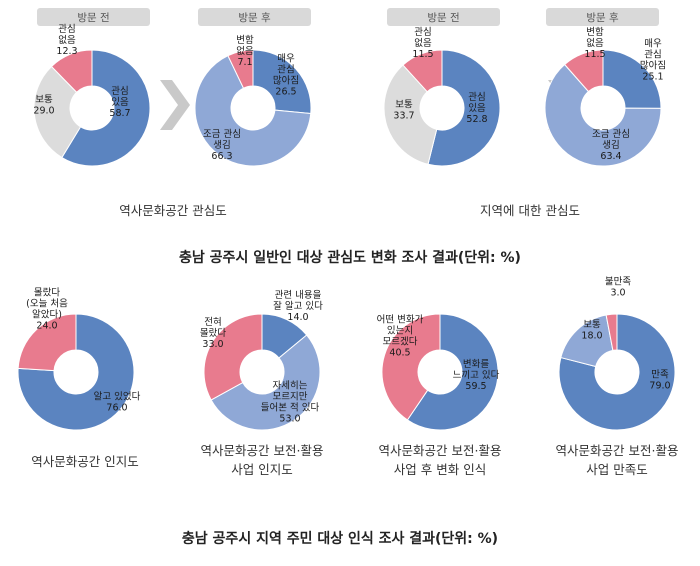  What do you see at coordinates (47, 293) in the screenshot?
I see `slice-label-line: 몰랐다` at bounding box center [47, 293].